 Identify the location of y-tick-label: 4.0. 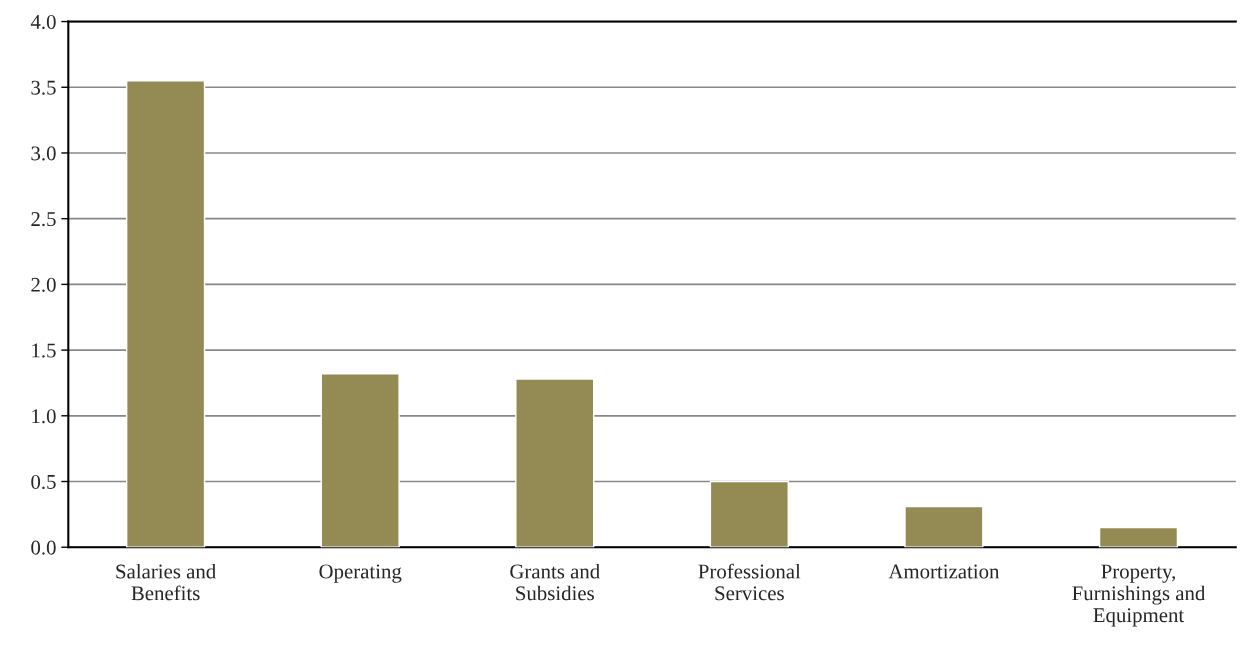
(43, 22).